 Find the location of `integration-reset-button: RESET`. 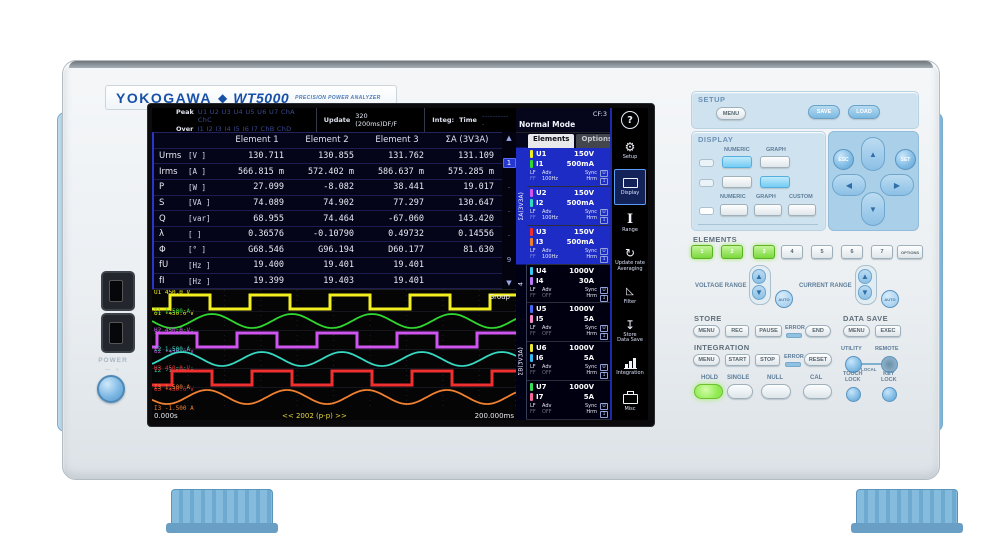

integration-reset-button: RESET is located at coordinates (818, 359).